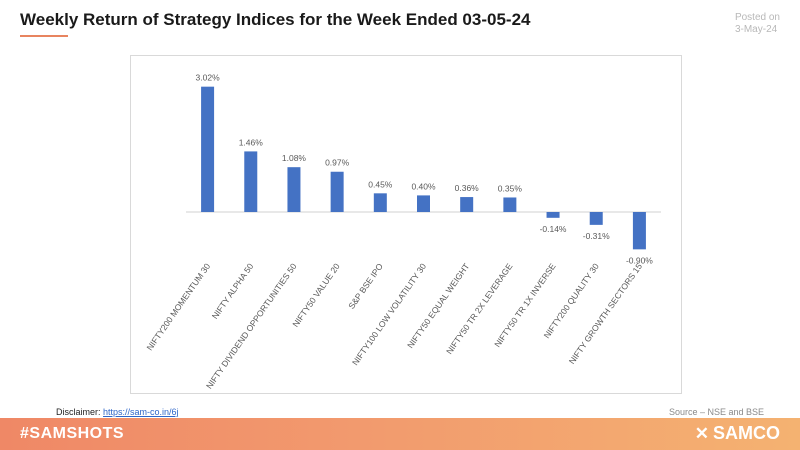  What do you see at coordinates (606, 313) in the screenshot?
I see `category-label: NIFTY GROWTH SECTORS 15` at bounding box center [606, 313].